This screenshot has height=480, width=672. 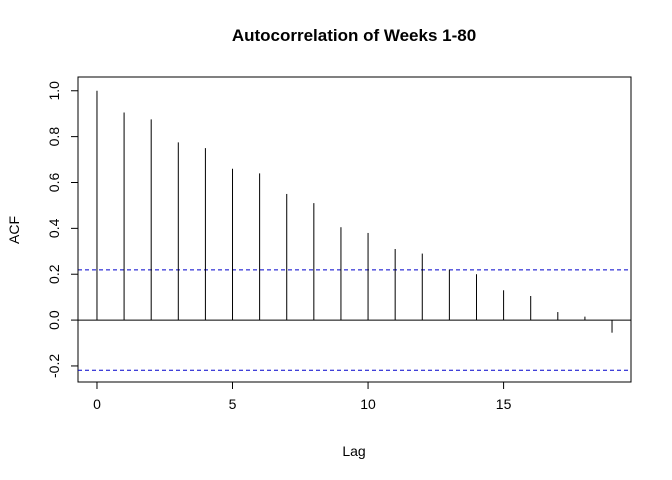 I want to click on chart-title: Autocorrelation of Weeks 1-80, so click(x=354, y=35).